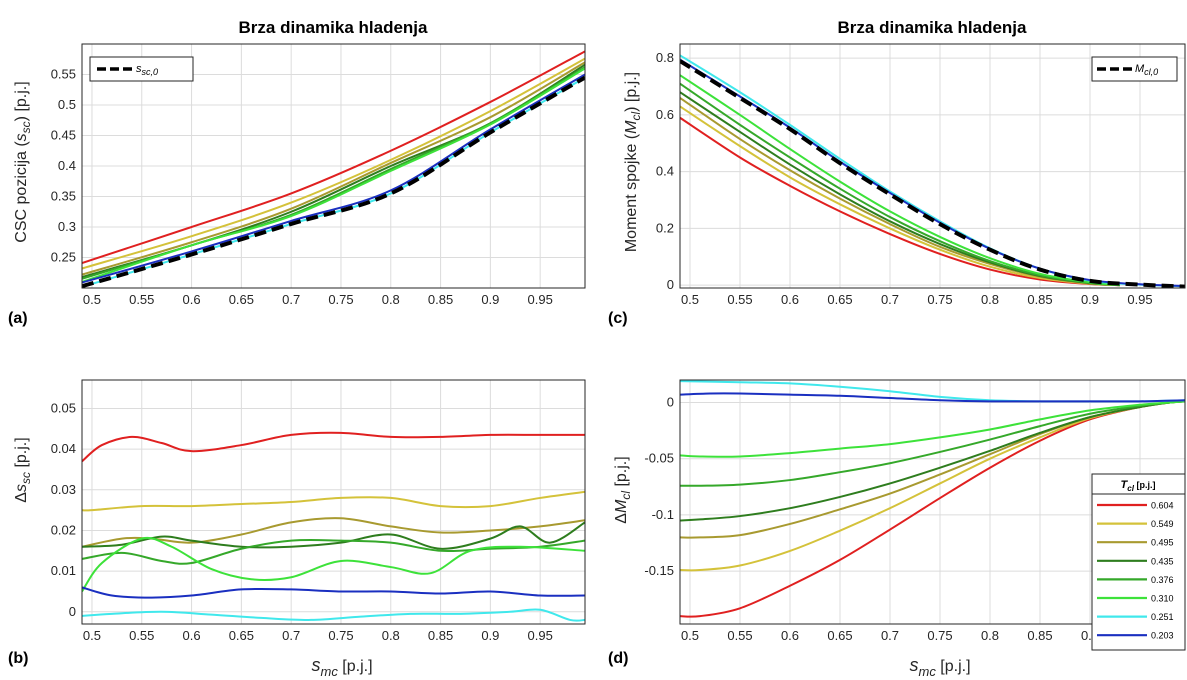  I want to click on legend-d-entry: 0.604, so click(1162, 506).